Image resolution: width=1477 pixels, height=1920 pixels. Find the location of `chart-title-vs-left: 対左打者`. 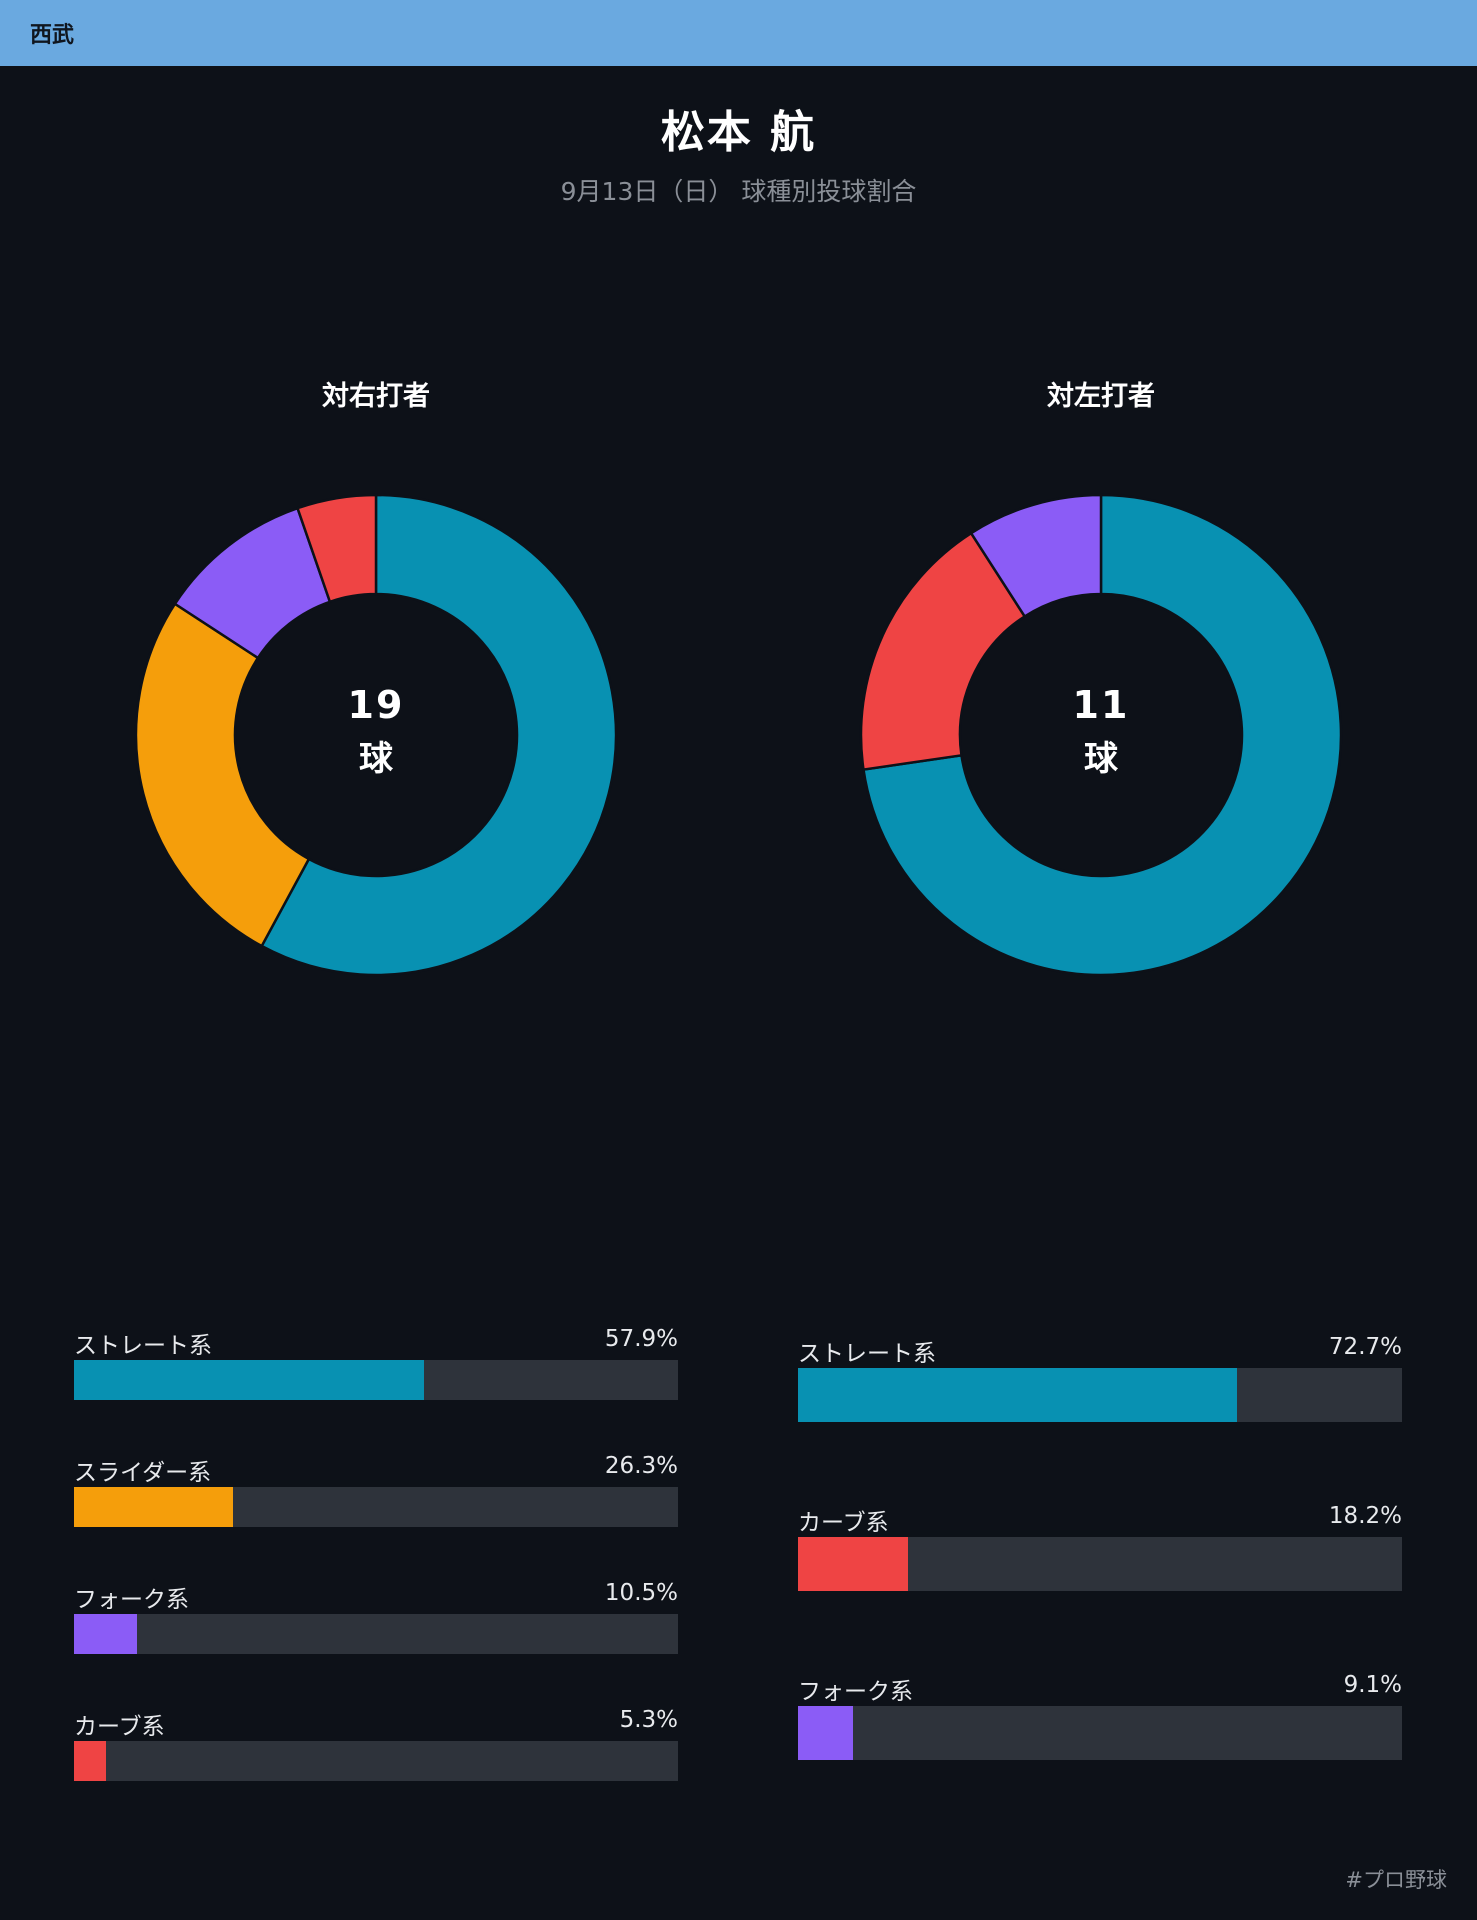

chart-title-vs-left: 対左打者 is located at coordinates (1101, 396).